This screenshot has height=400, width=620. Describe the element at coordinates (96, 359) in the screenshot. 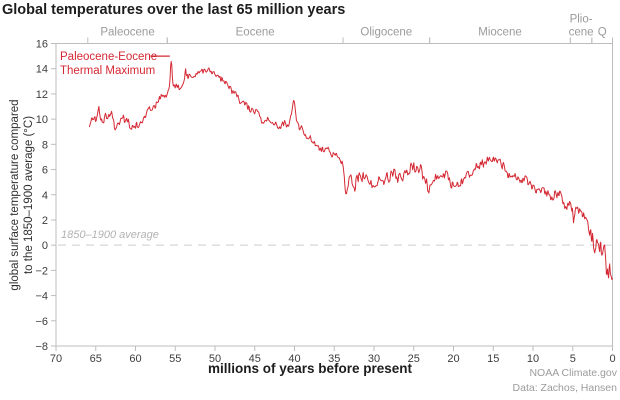

I see `x-tick-label: 65` at that location.